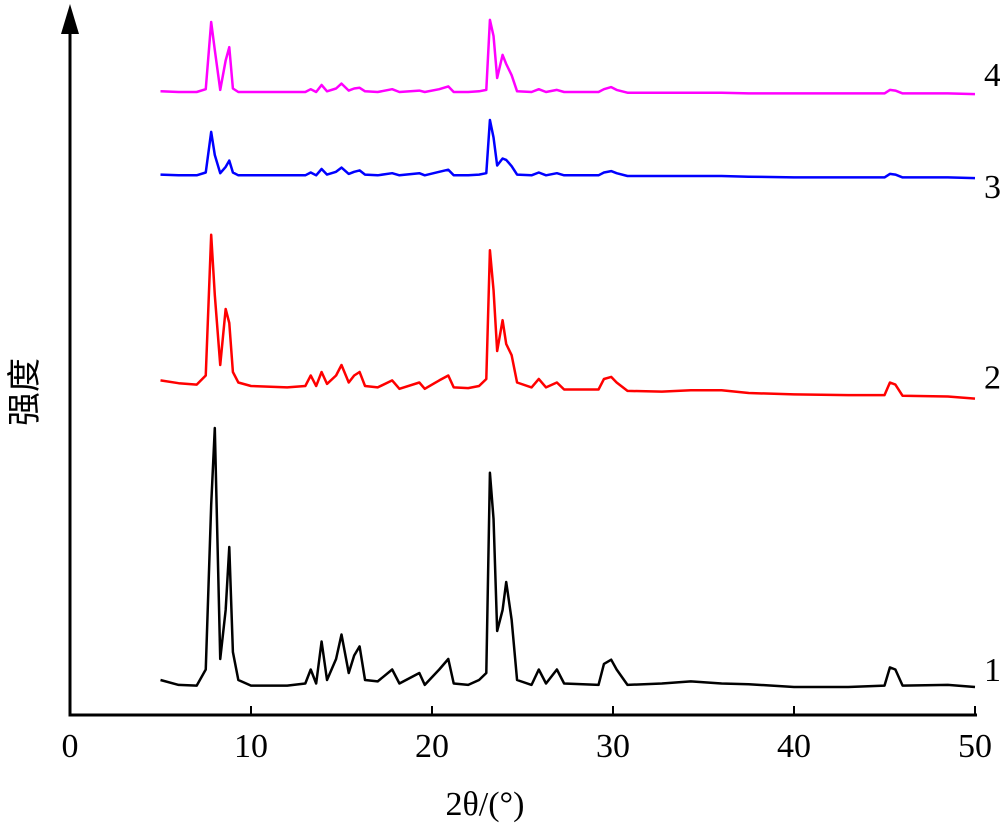 The image size is (1000, 833). I want to click on y-axis-arrow, so click(70, 19).